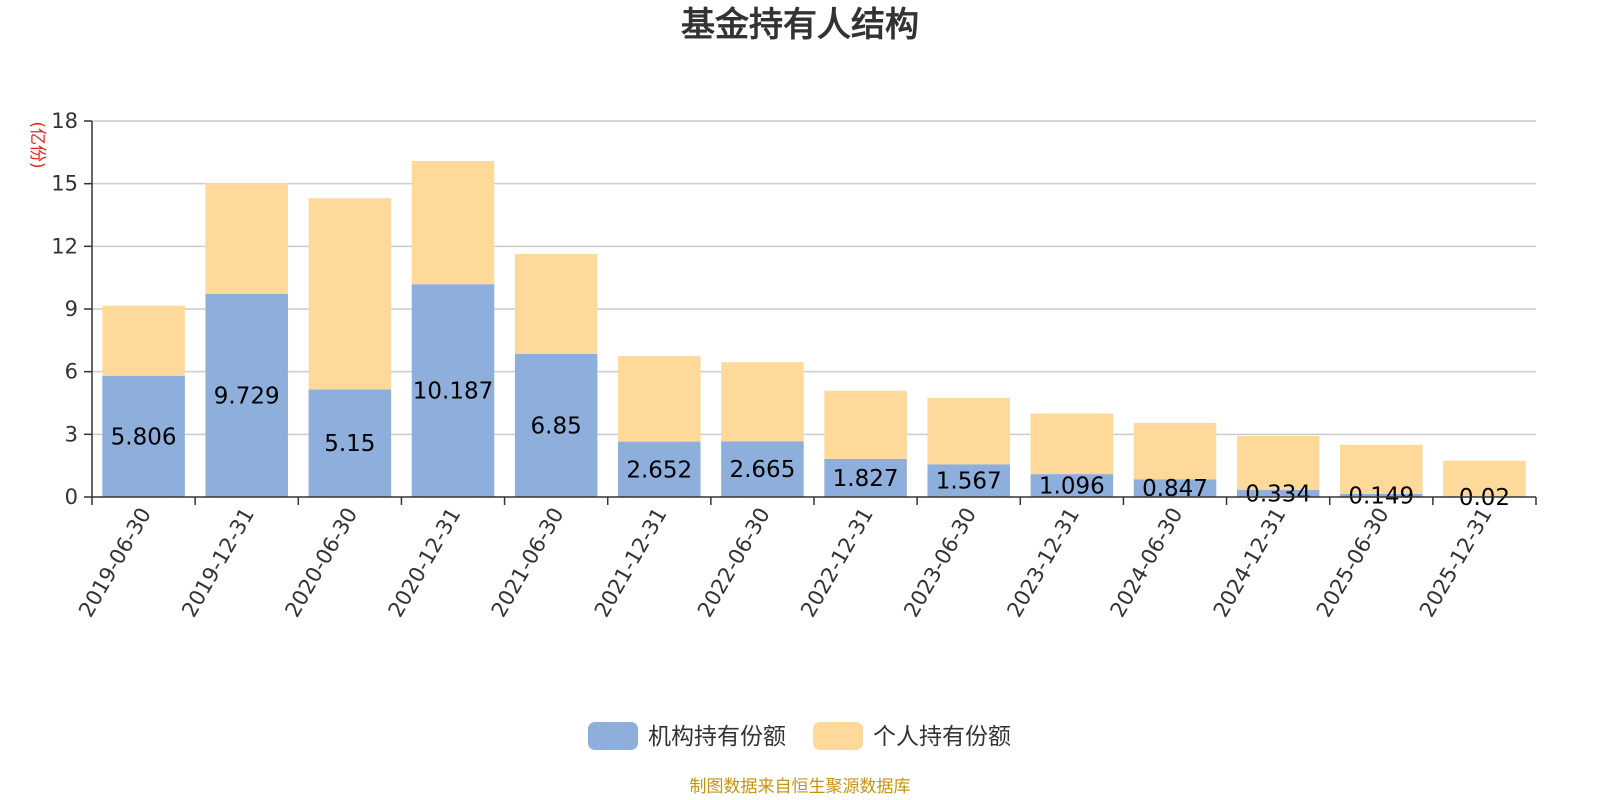 The height and width of the screenshot is (800, 1600). What do you see at coordinates (940, 563) in the screenshot?
I see `x-tick-label: 2023-06-30` at bounding box center [940, 563].